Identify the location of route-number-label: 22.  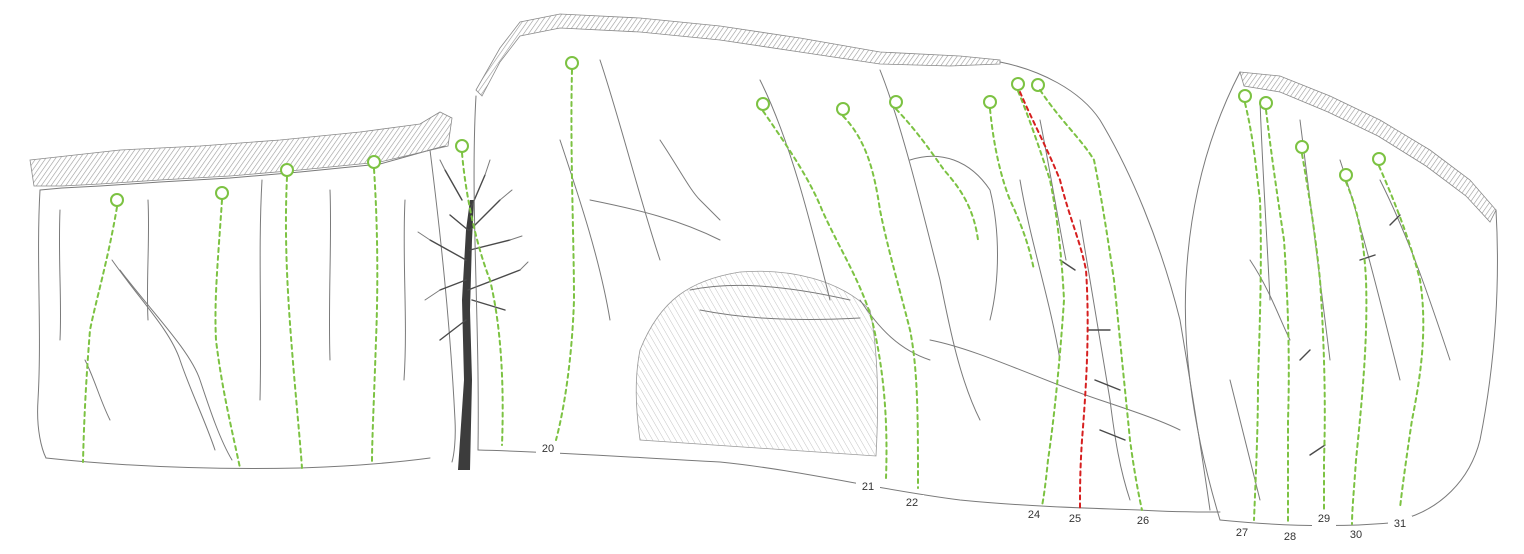
(912, 503).